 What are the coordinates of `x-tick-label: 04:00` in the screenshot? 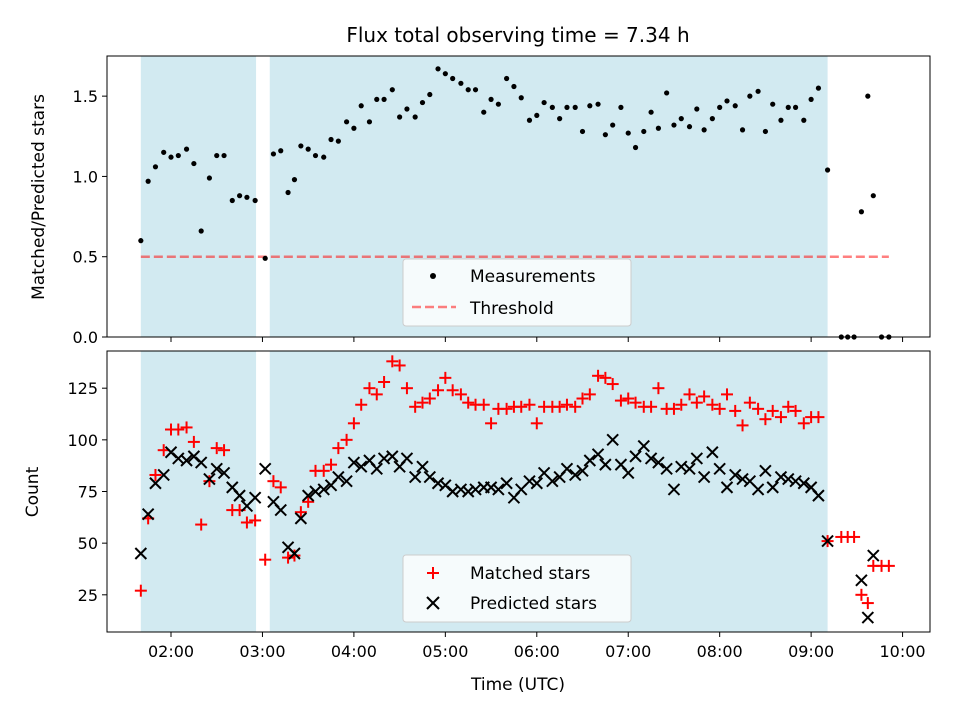 It's located at (354, 651).